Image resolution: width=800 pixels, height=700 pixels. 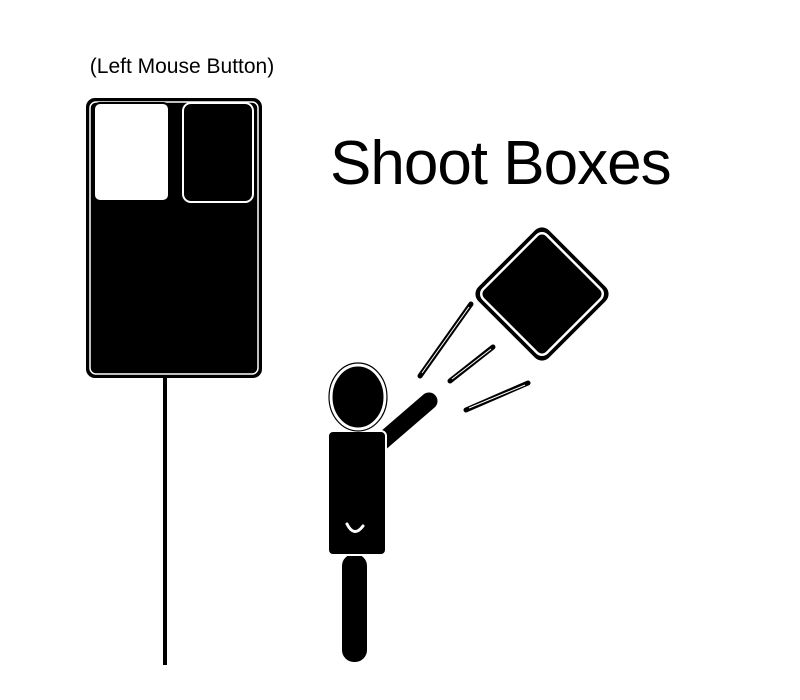 I want to click on motion-line-bottom-highlight, so click(x=497, y=396).